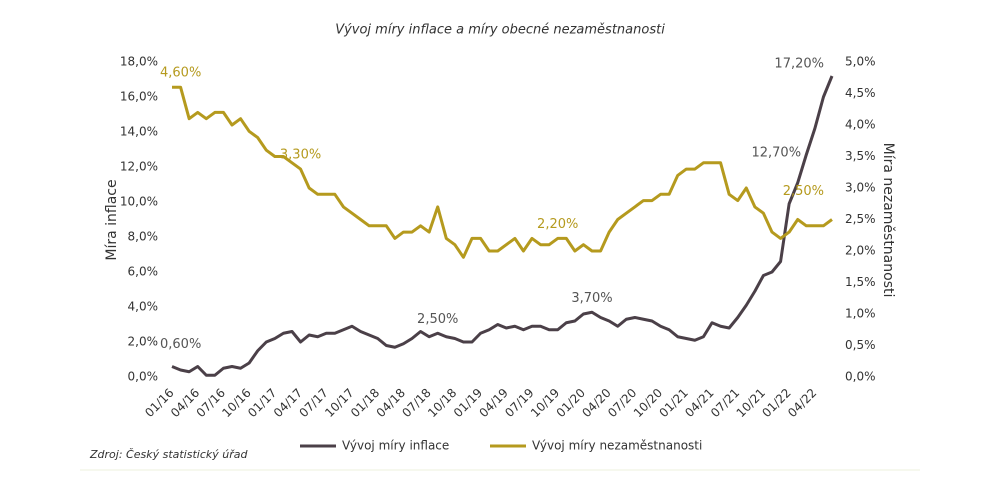 The image size is (1000, 481). I want to click on legend-label: Vývoj míry nezaměstnanosti, so click(617, 446).